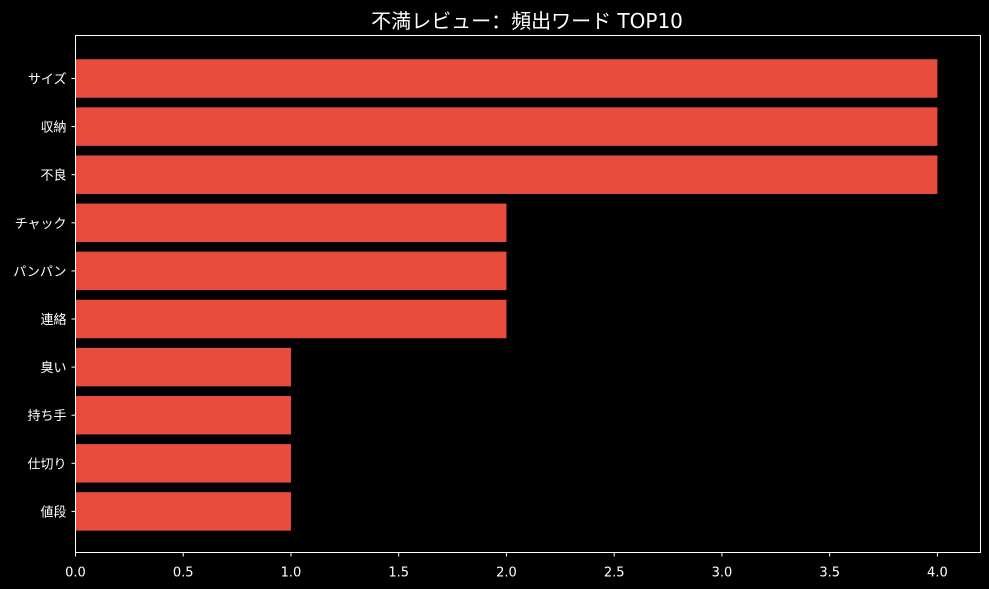  I want to click on y-tick-label: パンパン, so click(39, 272).